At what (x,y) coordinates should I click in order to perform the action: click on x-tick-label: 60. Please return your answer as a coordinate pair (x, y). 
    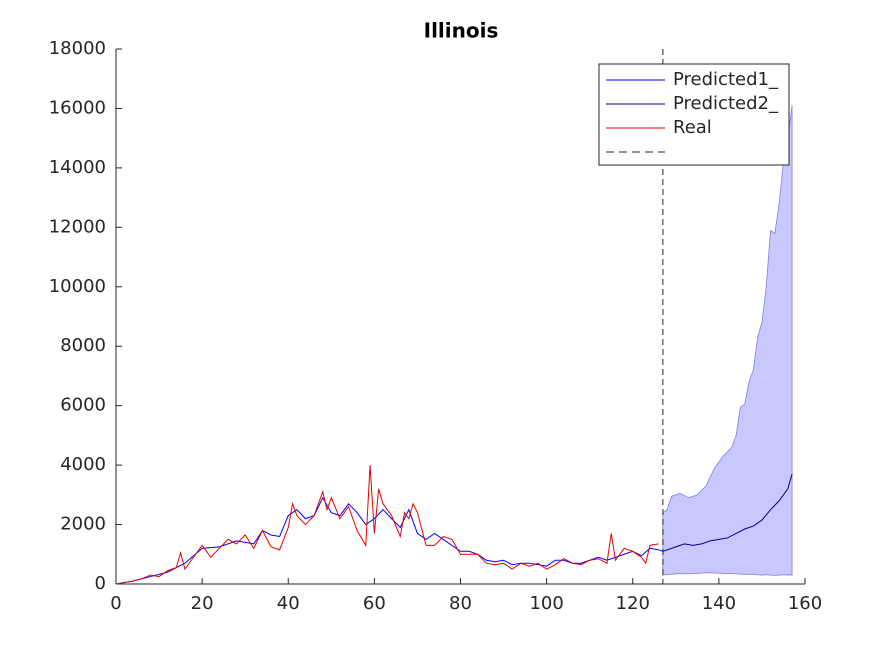
    Looking at the image, I should click on (374, 603).